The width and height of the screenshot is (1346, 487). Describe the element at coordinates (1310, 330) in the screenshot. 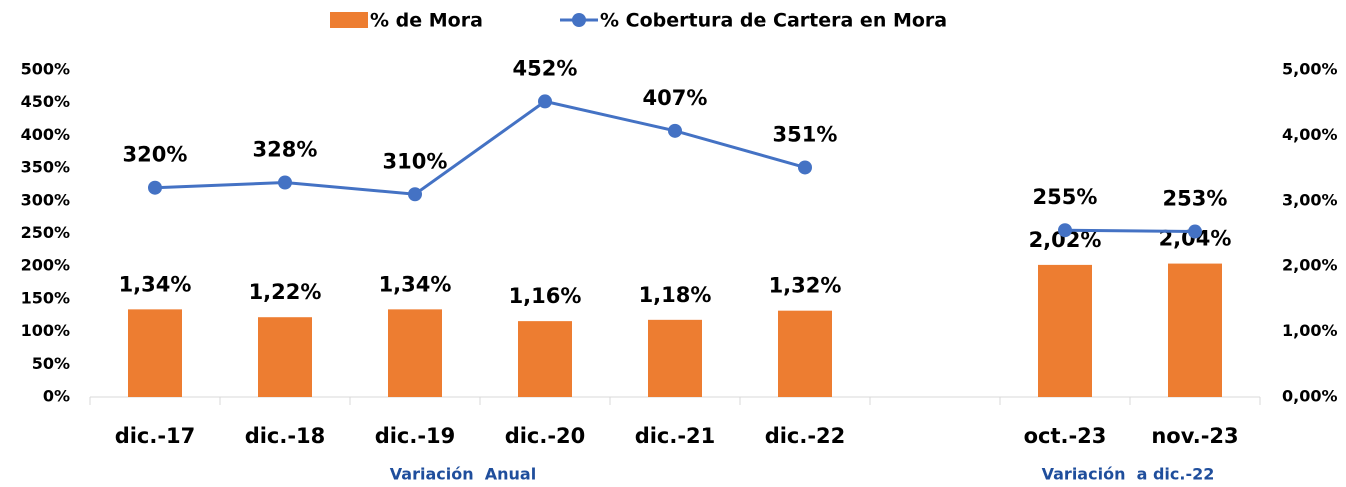

I see `y2-tick-label: 1,00%` at that location.